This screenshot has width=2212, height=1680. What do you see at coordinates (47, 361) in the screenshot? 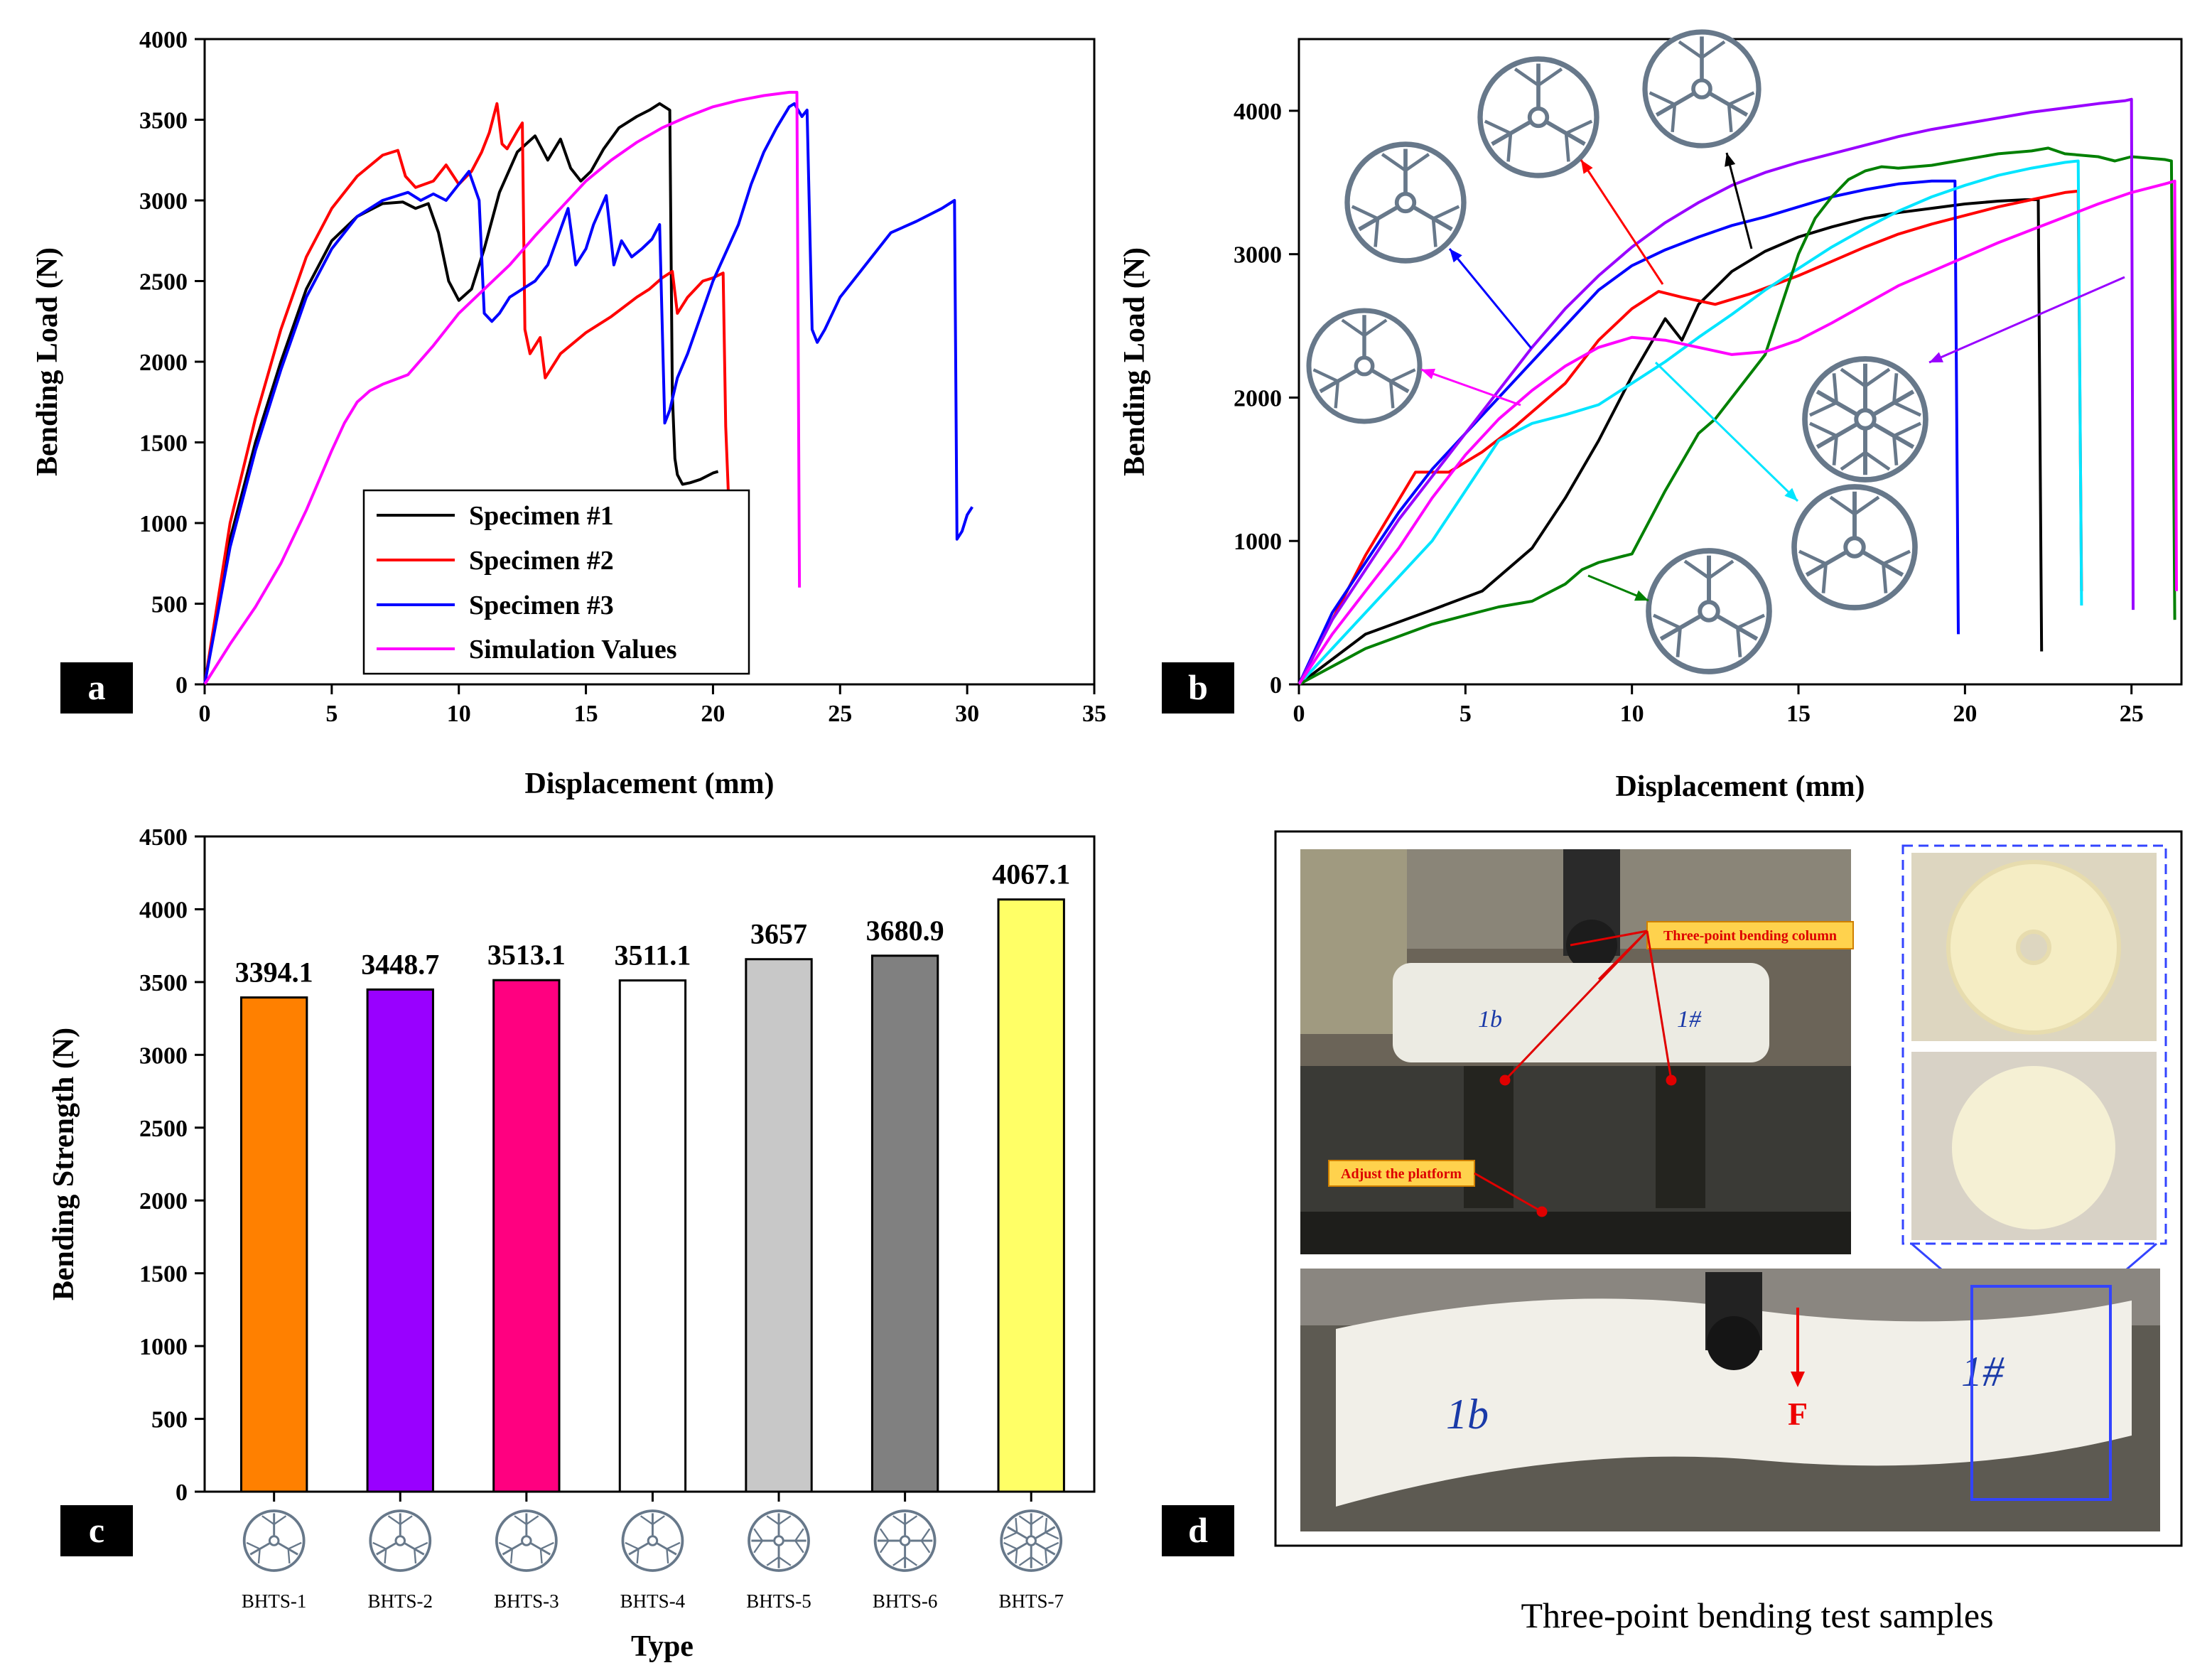
I see `panel-a-ylabel: Bending Load (N)` at bounding box center [47, 361].